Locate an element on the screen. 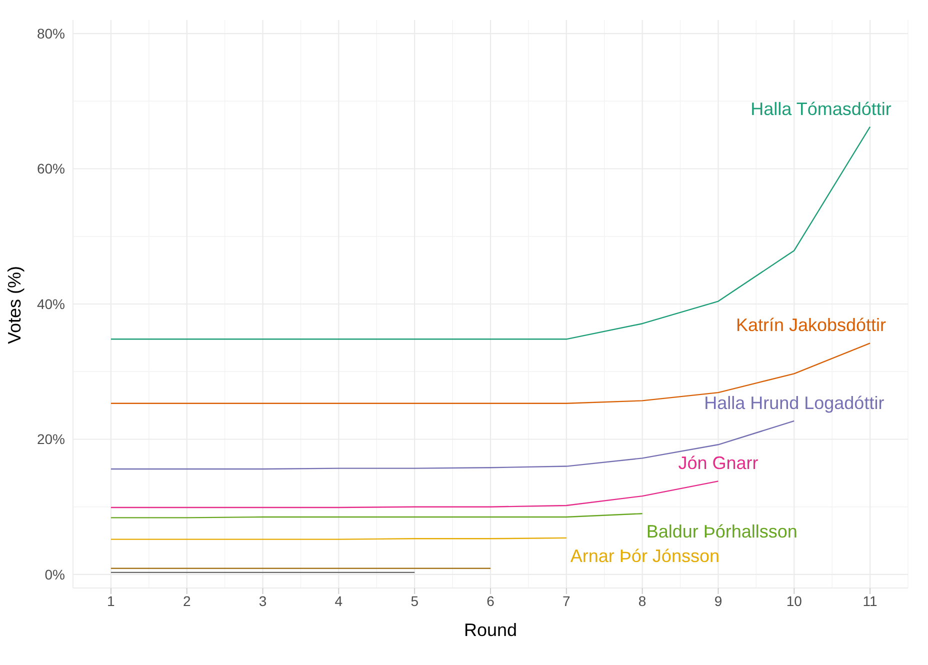 The height and width of the screenshot is (665, 928). x-tick-label: 3 is located at coordinates (262, 600).